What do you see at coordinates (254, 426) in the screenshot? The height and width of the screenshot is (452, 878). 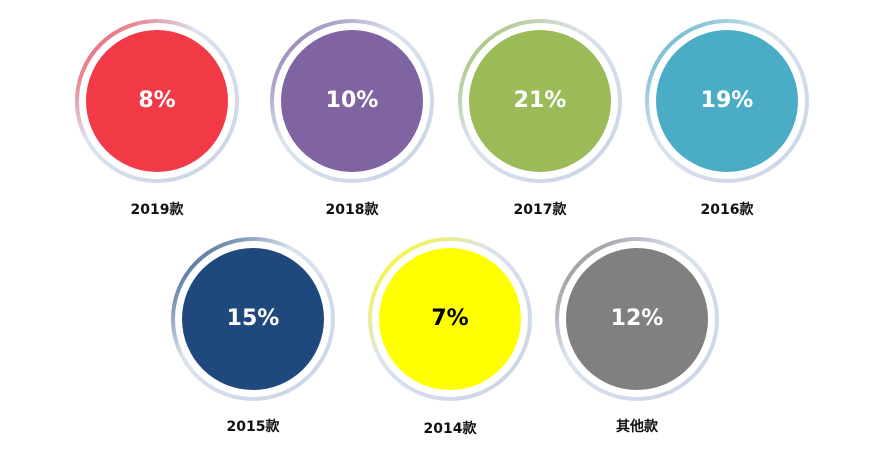 I see `category-label: 2015款` at bounding box center [254, 426].